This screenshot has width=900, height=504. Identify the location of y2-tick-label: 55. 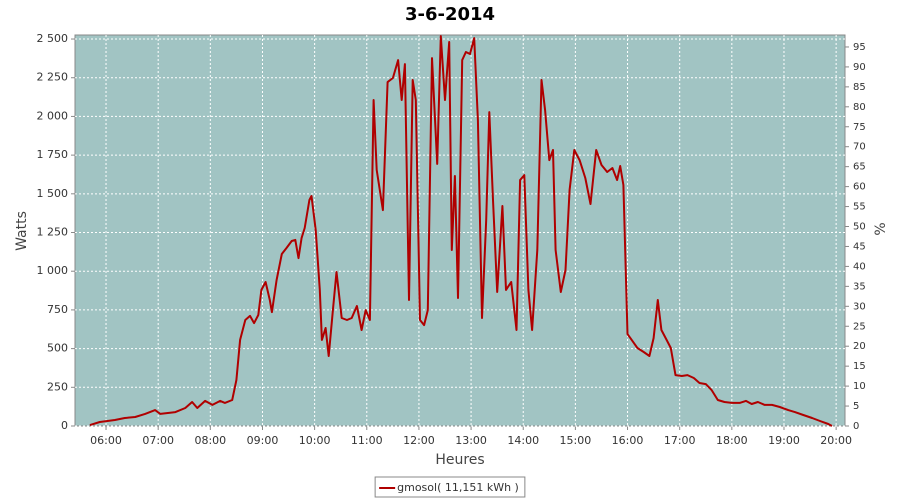
(859, 207).